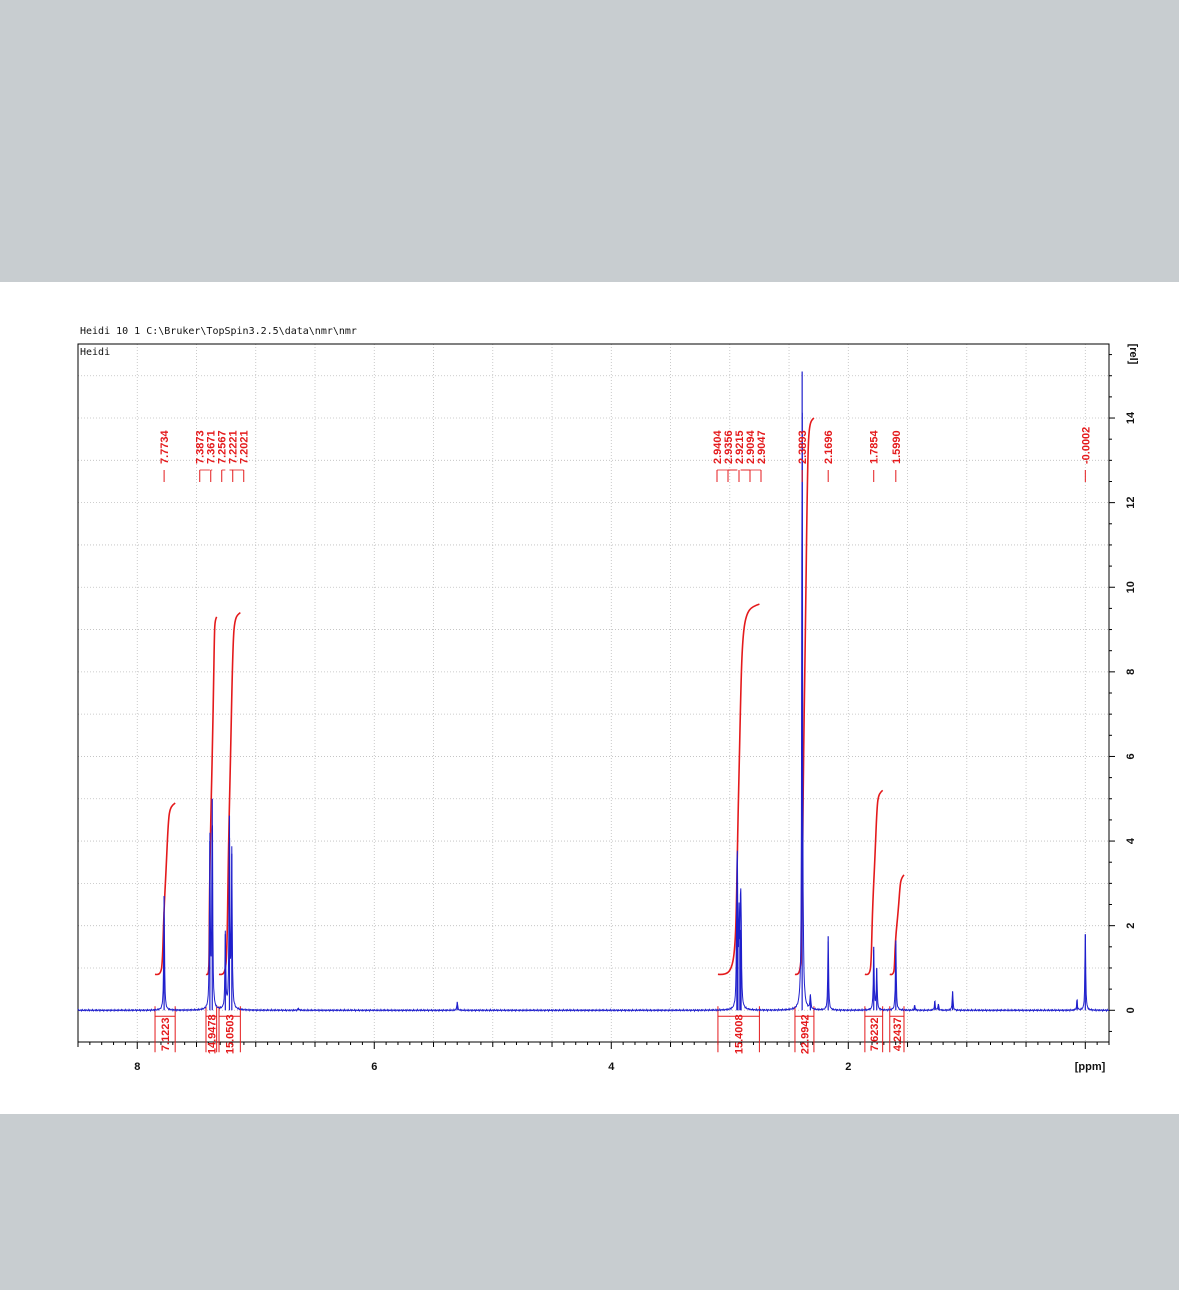 Image resolution: width=1179 pixels, height=1290 pixels. I want to click on x-tick-label: 2, so click(848, 1067).